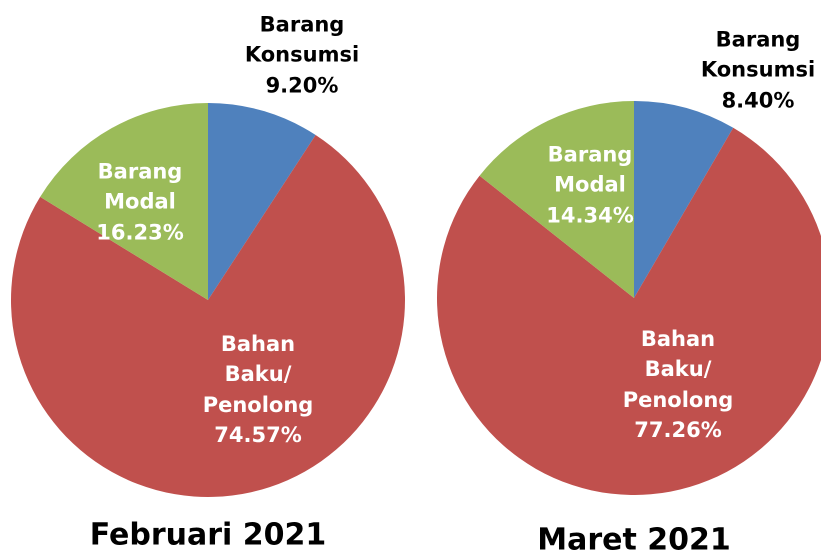 The height and width of the screenshot is (556, 821). I want to click on slice-label: Barang Konsumsi 9.20%, so click(302, 54).